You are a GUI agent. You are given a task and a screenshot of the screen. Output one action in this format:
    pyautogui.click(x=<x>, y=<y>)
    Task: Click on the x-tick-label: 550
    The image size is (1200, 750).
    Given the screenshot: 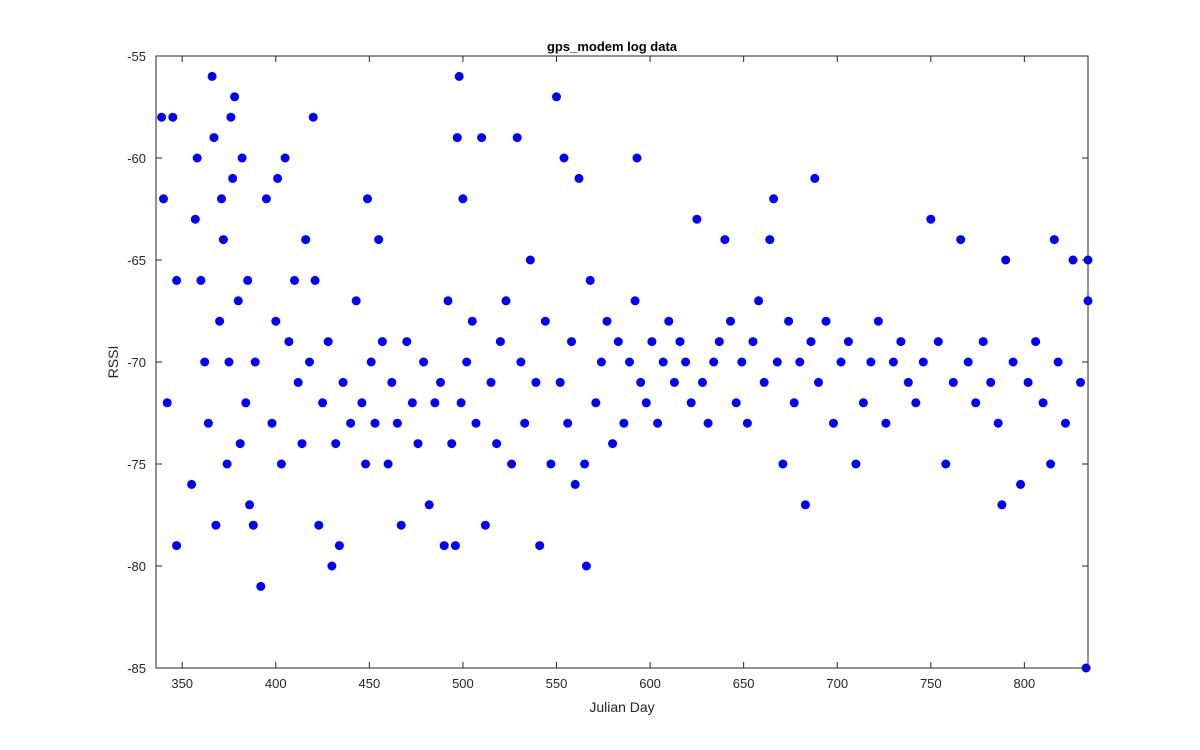 What is the action you would take?
    pyautogui.click(x=557, y=683)
    